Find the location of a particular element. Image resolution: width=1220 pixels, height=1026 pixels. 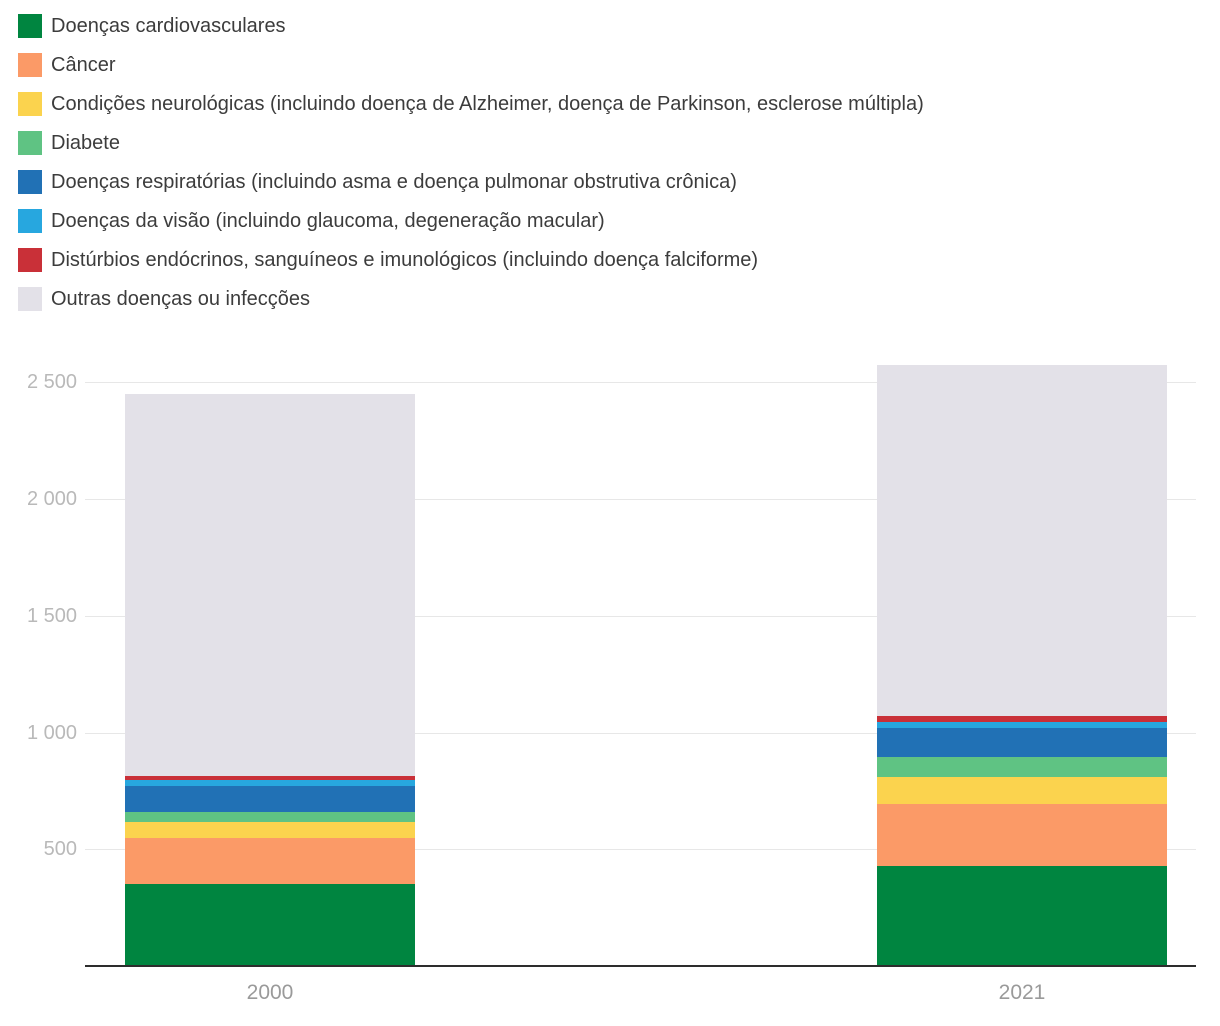

x-category-label: 2000 is located at coordinates (270, 992).